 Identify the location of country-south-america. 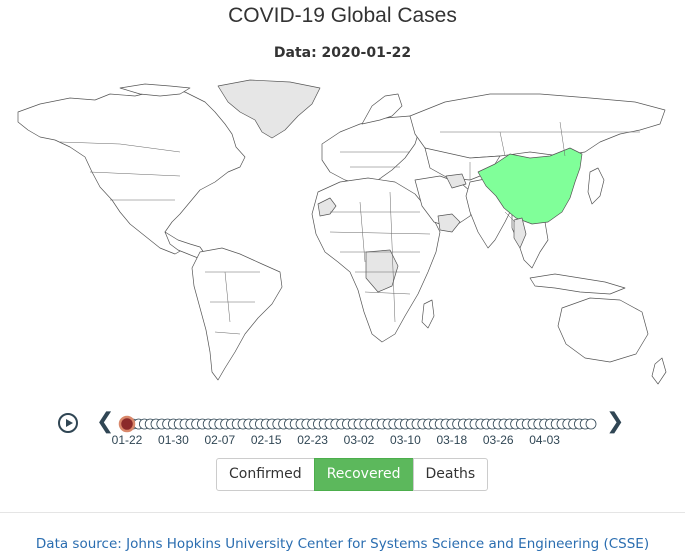
(237, 314).